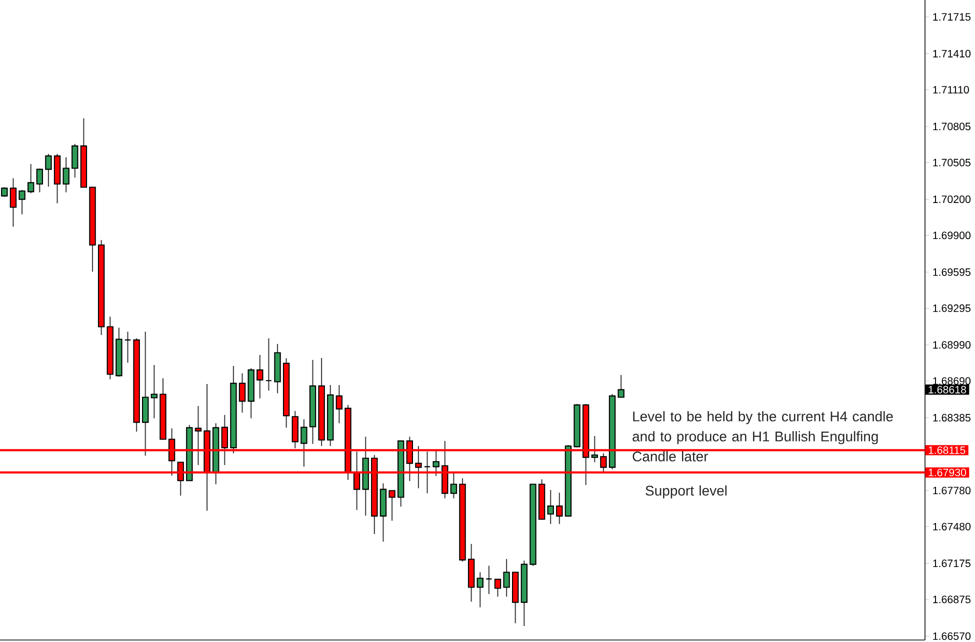 Image resolution: width=975 pixels, height=642 pixels. I want to click on y-tick-label: 1.67175, so click(951, 564).